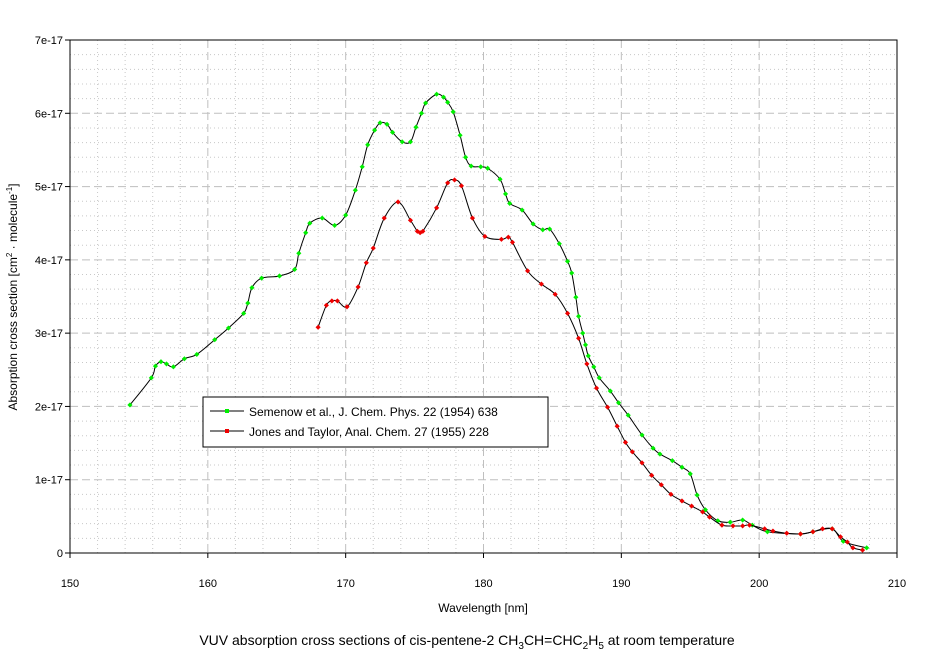  What do you see at coordinates (49, 188) in the screenshot?
I see `y-tick-label: 5e-17` at bounding box center [49, 188].